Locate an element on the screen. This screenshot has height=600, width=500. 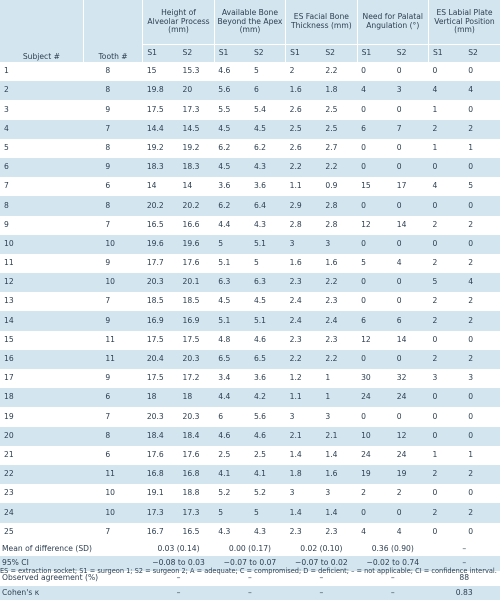
value-cell: 18 is located at coordinates (196, 398).